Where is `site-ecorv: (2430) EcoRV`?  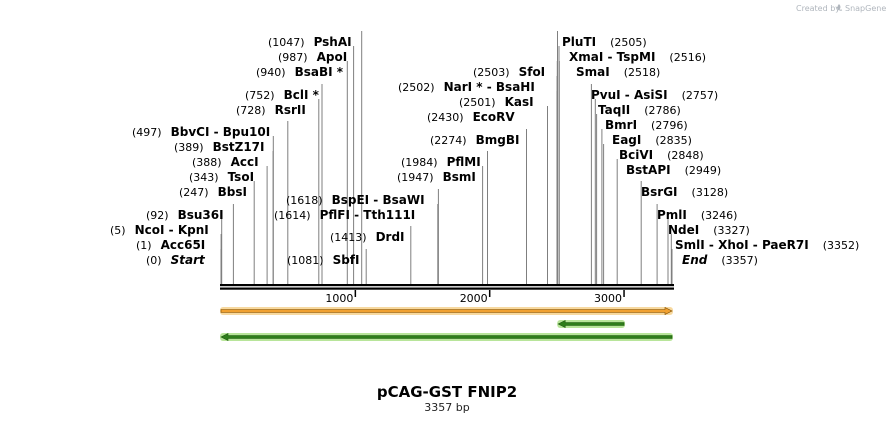 site-ecorv: (2430) EcoRV is located at coordinates (471, 117).